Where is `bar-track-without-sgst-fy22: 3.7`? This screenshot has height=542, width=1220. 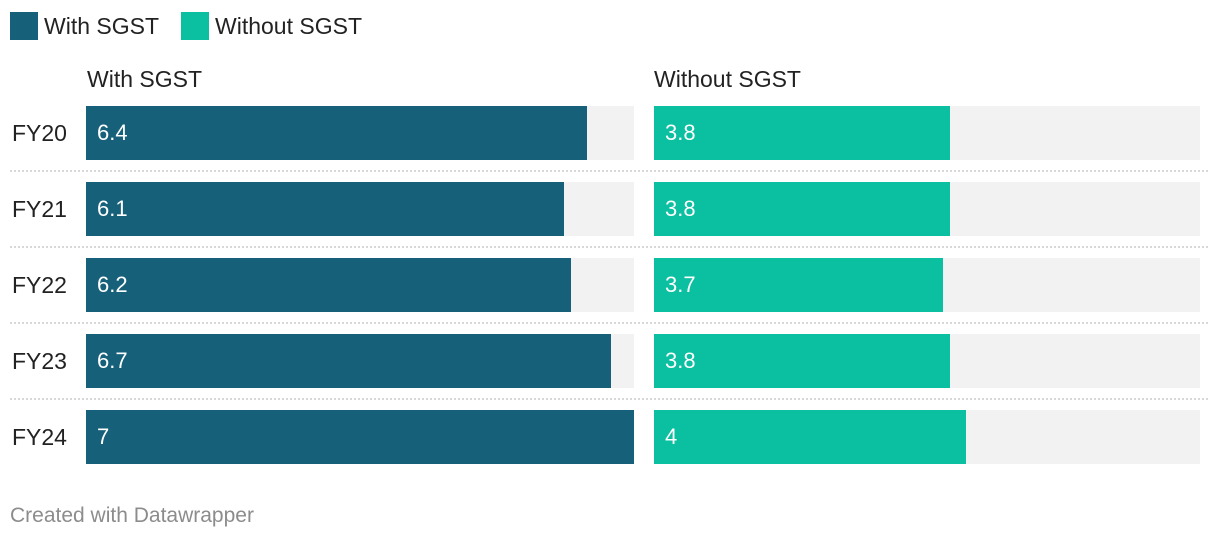 bar-track-without-sgst-fy22: 3.7 is located at coordinates (927, 285).